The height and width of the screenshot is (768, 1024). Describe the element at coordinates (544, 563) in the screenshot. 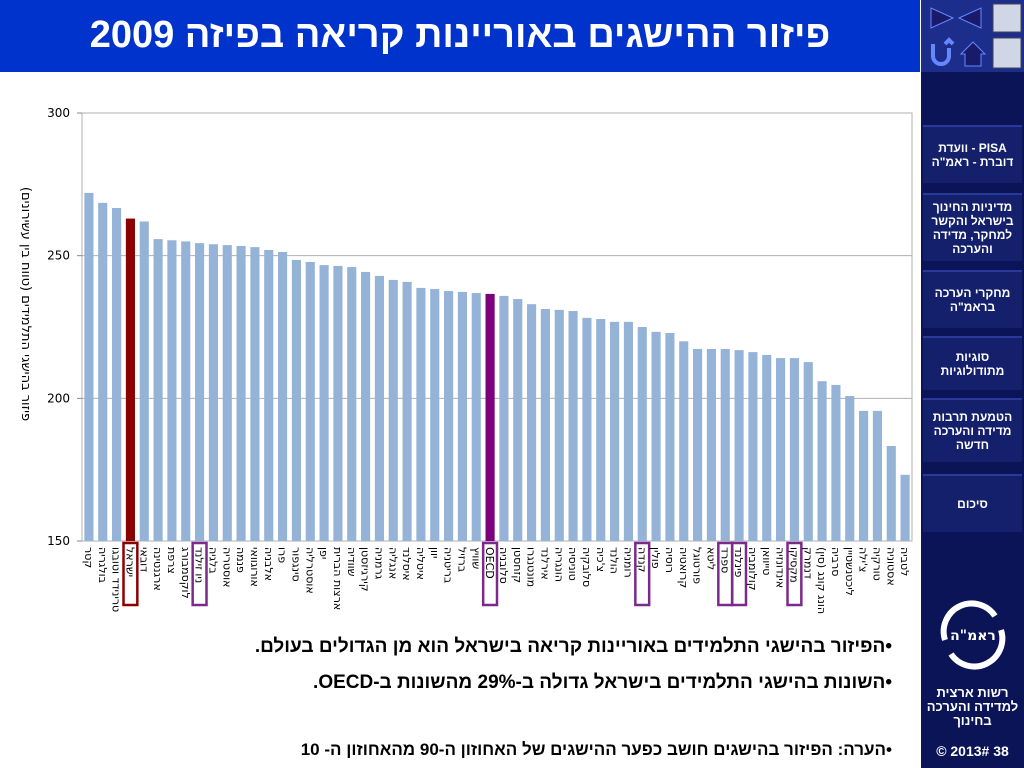

I see `x-tick-label: אירלנד` at that location.